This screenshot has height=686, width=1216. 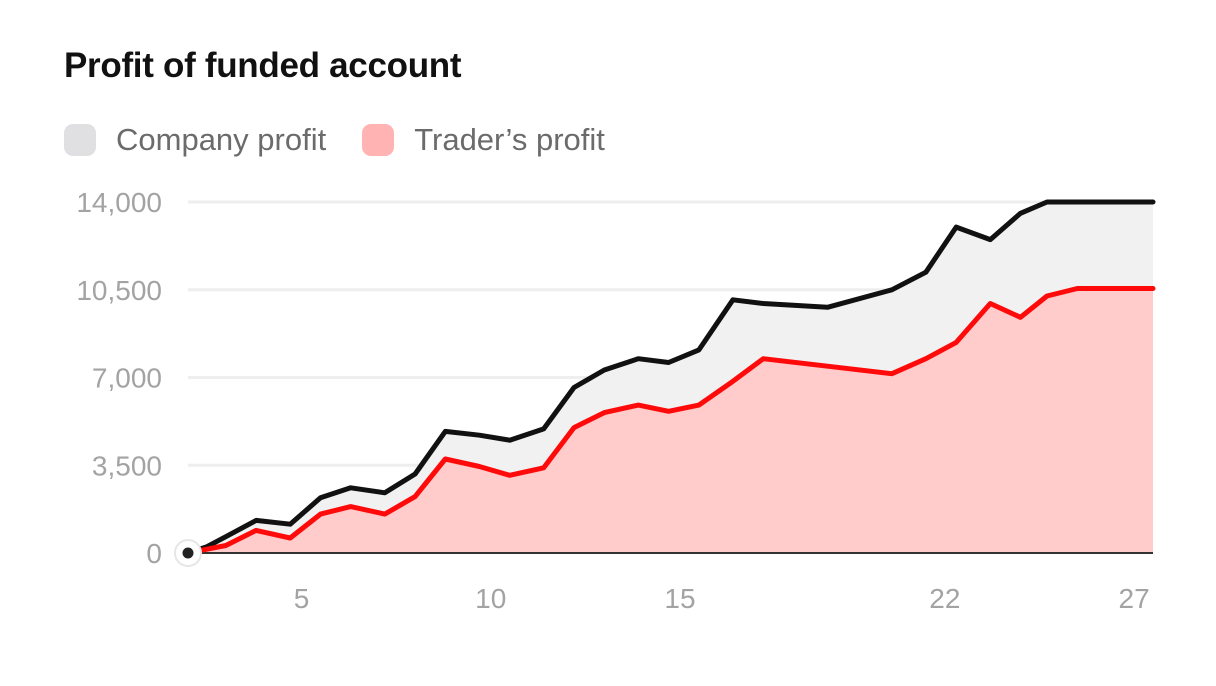 What do you see at coordinates (127, 465) in the screenshot?
I see `y-tick-label: 3,500` at bounding box center [127, 465].